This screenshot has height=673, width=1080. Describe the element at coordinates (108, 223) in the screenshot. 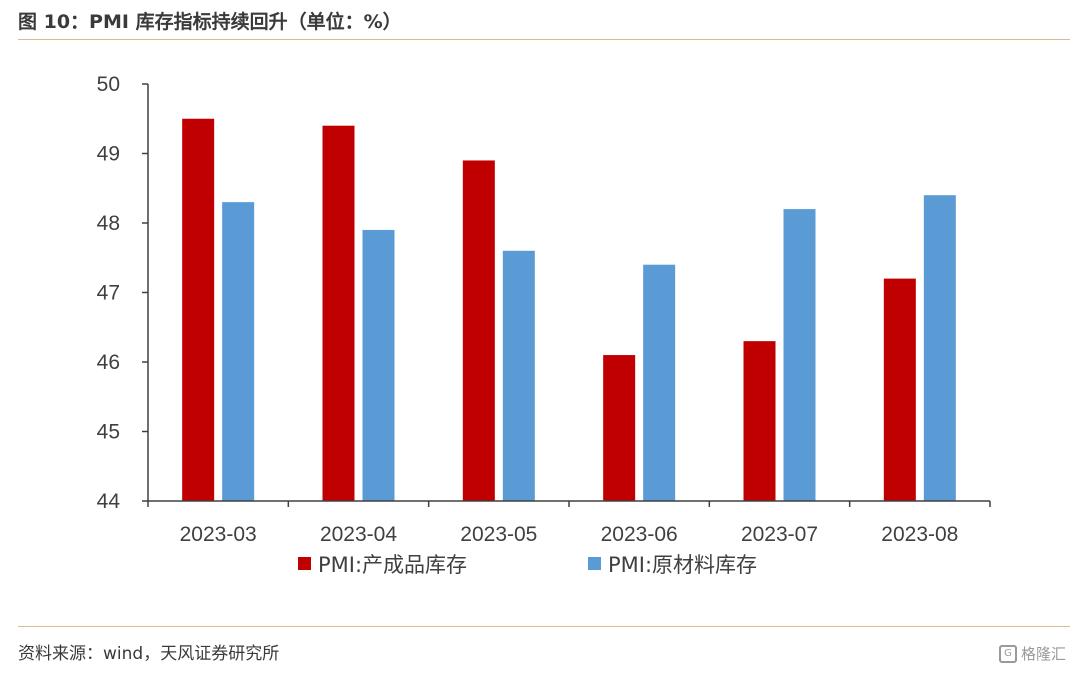

I see `y-tick-label: 48` at that location.